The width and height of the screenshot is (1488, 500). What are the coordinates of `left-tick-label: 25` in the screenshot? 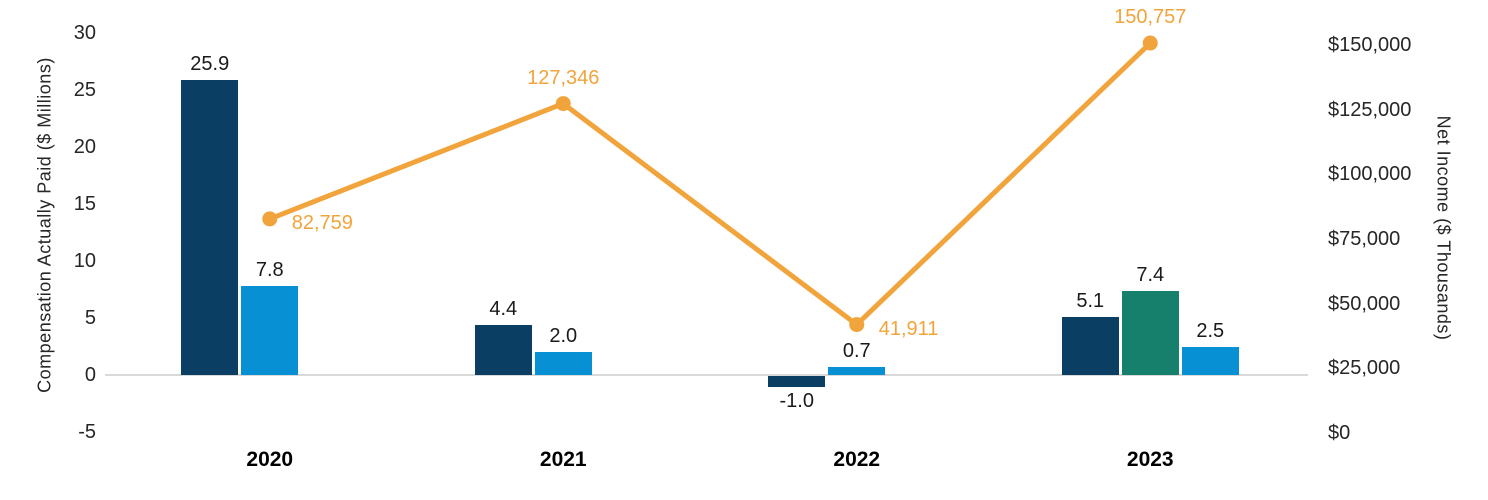 It's located at (84, 90).